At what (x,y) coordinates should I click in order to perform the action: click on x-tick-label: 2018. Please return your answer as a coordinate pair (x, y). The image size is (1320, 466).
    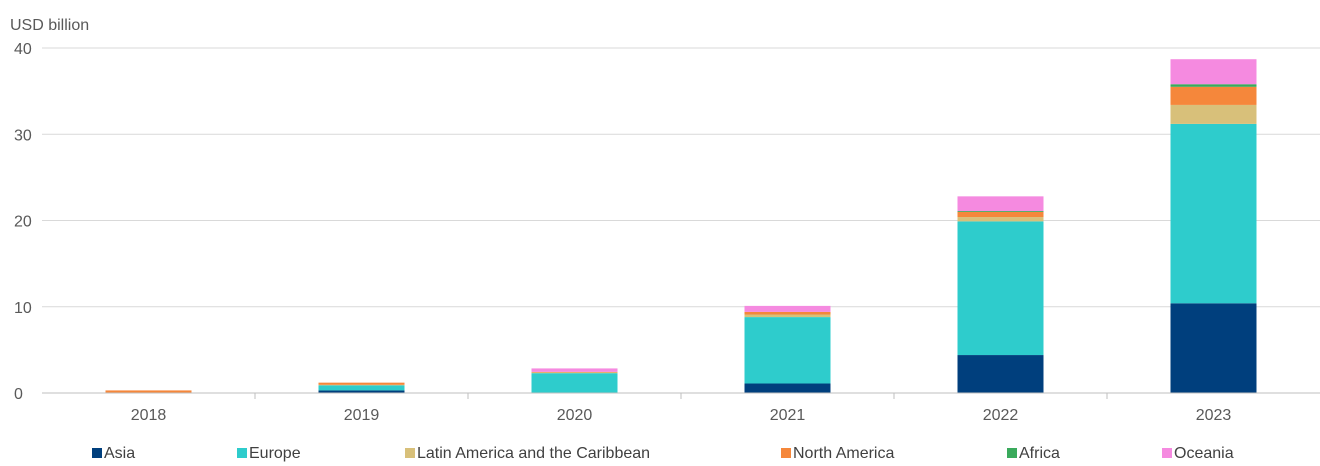
    Looking at the image, I should click on (149, 415).